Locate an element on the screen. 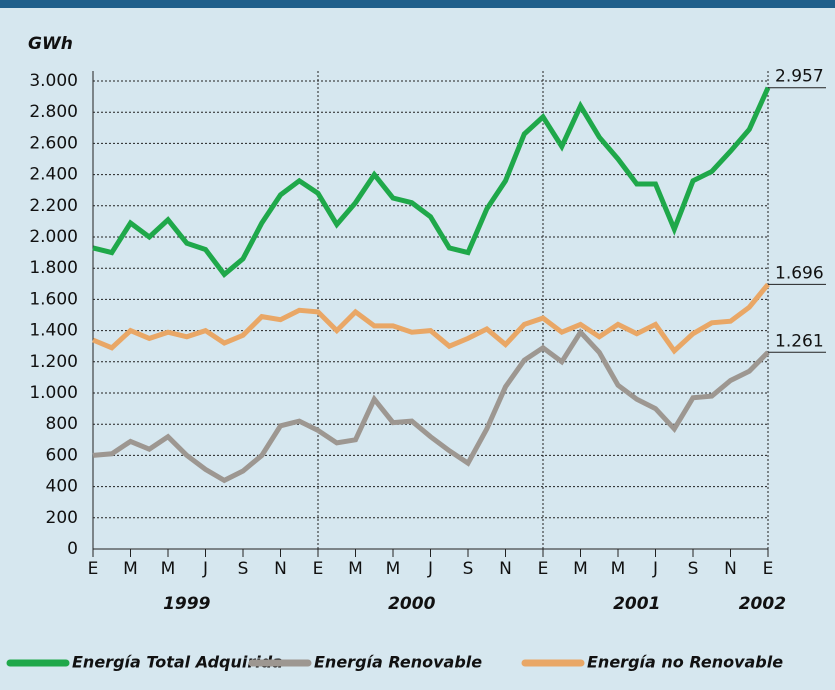 This screenshot has width=835, height=690. y-tick-label: 200 is located at coordinates (62, 518).